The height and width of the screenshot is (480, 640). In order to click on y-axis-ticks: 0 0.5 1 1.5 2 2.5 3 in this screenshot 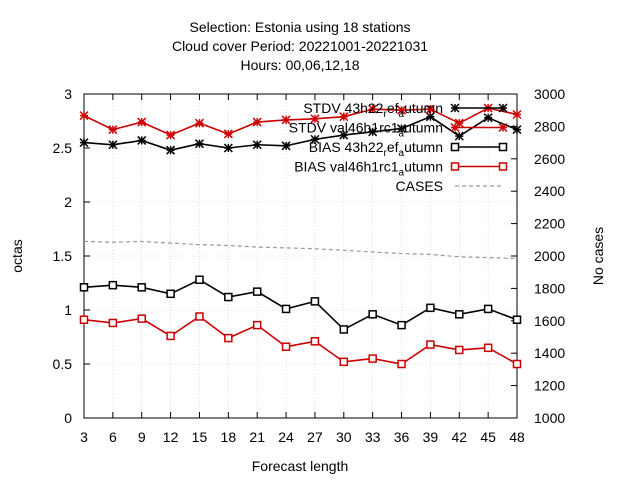, I will do `click(71, 256)`.